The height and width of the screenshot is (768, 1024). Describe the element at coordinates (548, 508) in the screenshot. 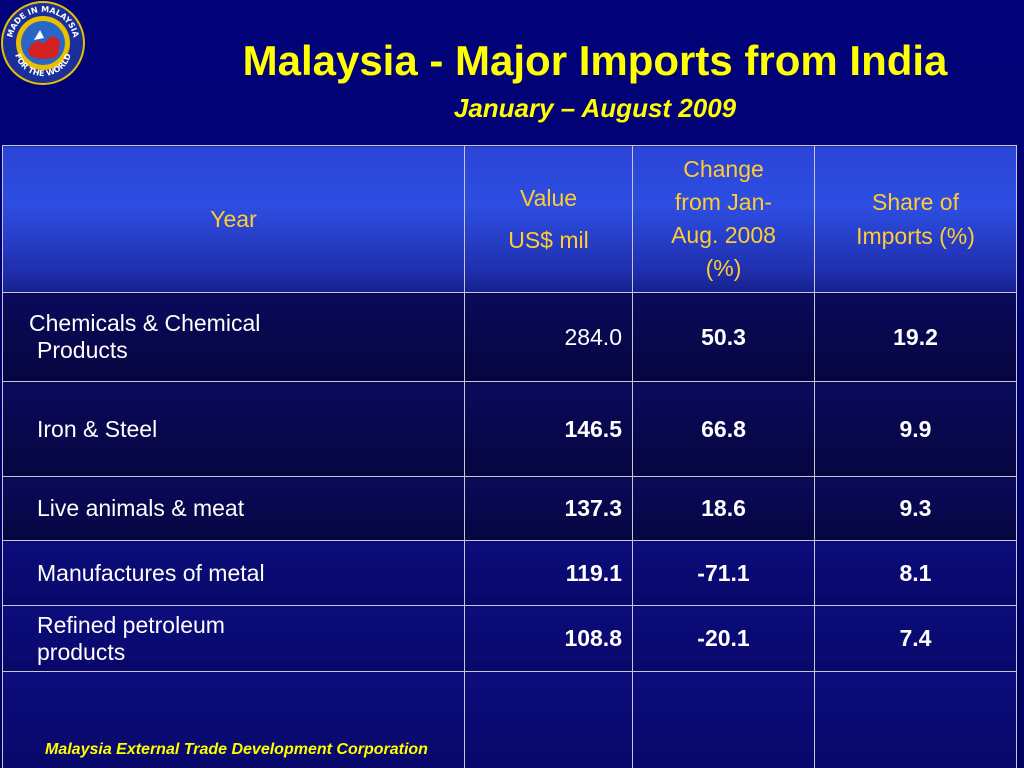

I see `value-cell: 137.3` at that location.